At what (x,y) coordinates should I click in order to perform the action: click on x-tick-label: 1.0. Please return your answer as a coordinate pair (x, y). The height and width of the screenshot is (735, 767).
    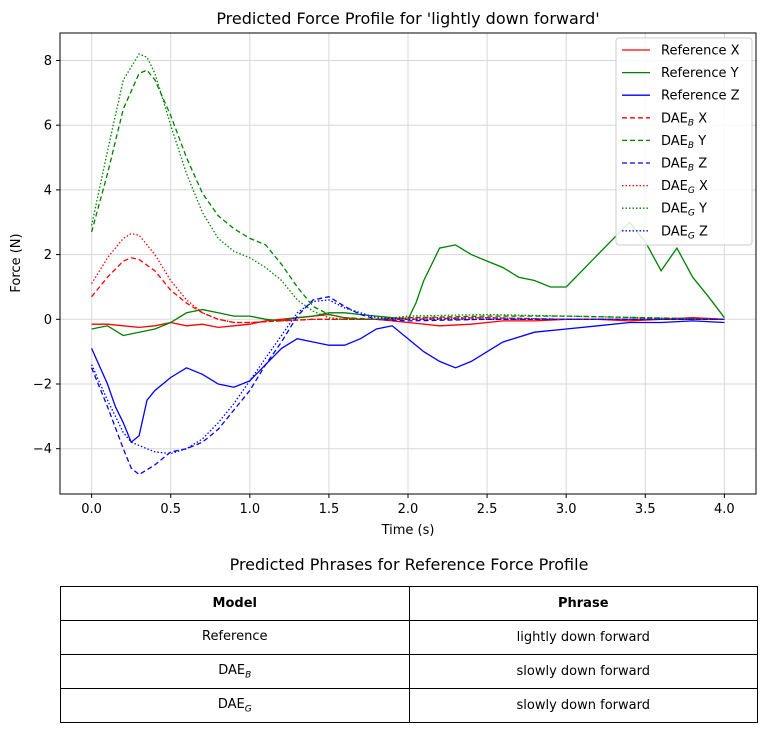
    Looking at the image, I should click on (249, 509).